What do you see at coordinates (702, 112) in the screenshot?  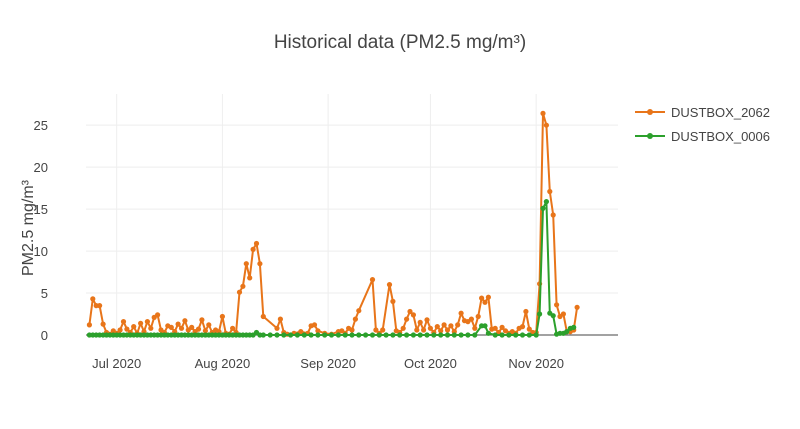 I see `legend-item: DUSTBOX_2062` at bounding box center [702, 112].